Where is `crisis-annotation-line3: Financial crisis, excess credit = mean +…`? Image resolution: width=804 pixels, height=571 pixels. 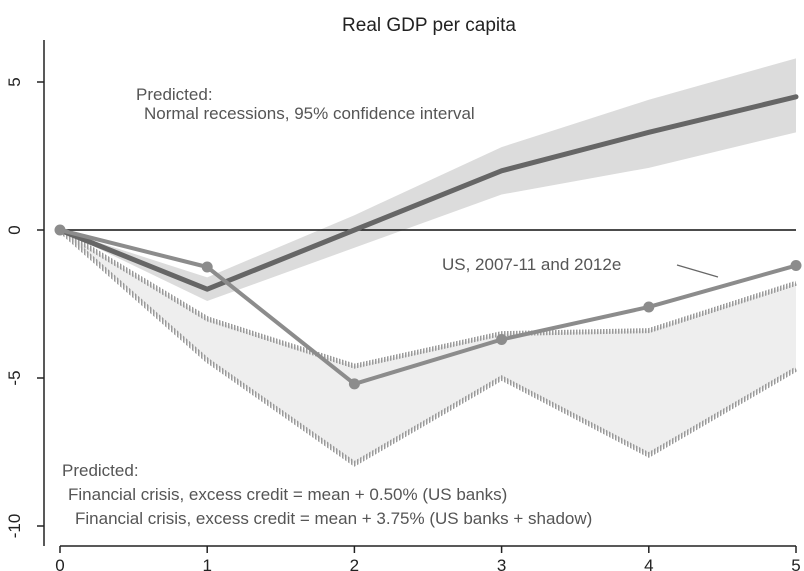
crisis-annotation-line3: Financial crisis, excess credit = mean +… is located at coordinates (333, 518).